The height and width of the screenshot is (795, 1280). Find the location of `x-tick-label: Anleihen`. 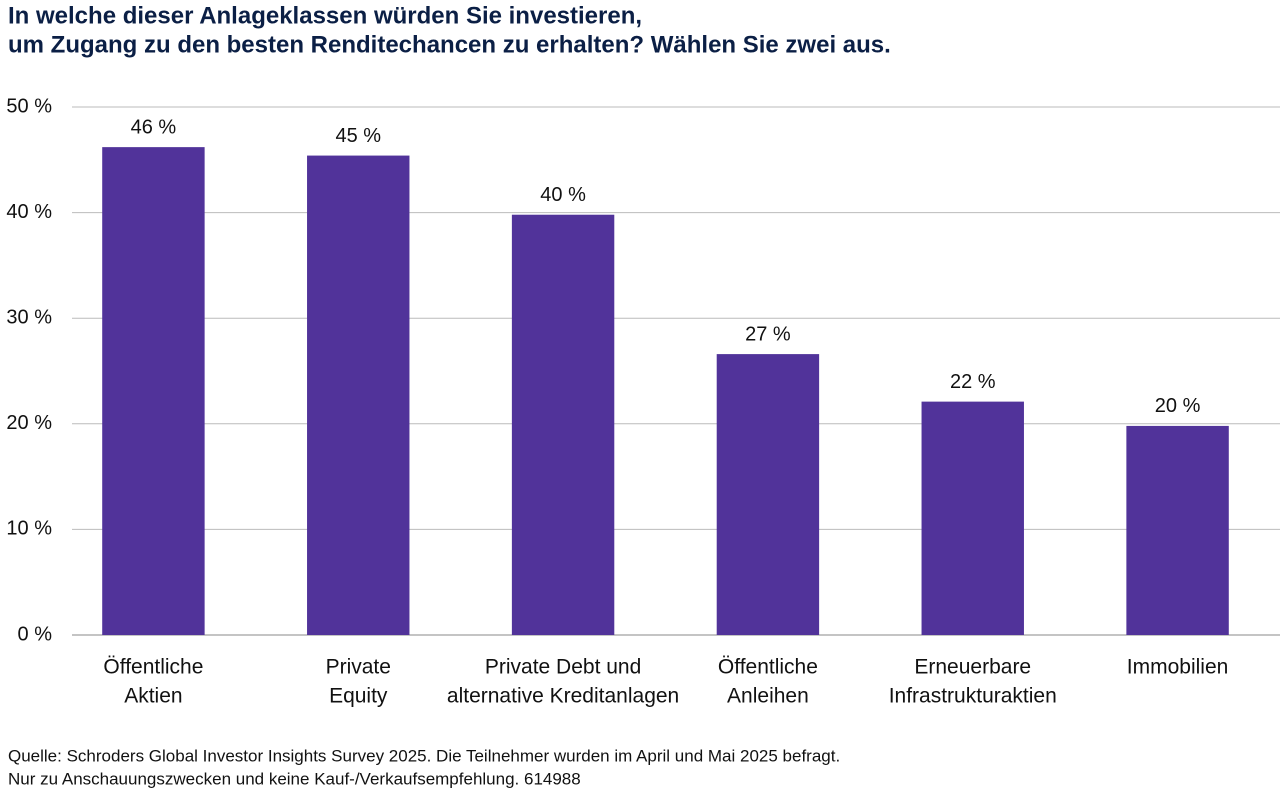

x-tick-label: Anleihen is located at coordinates (768, 696).